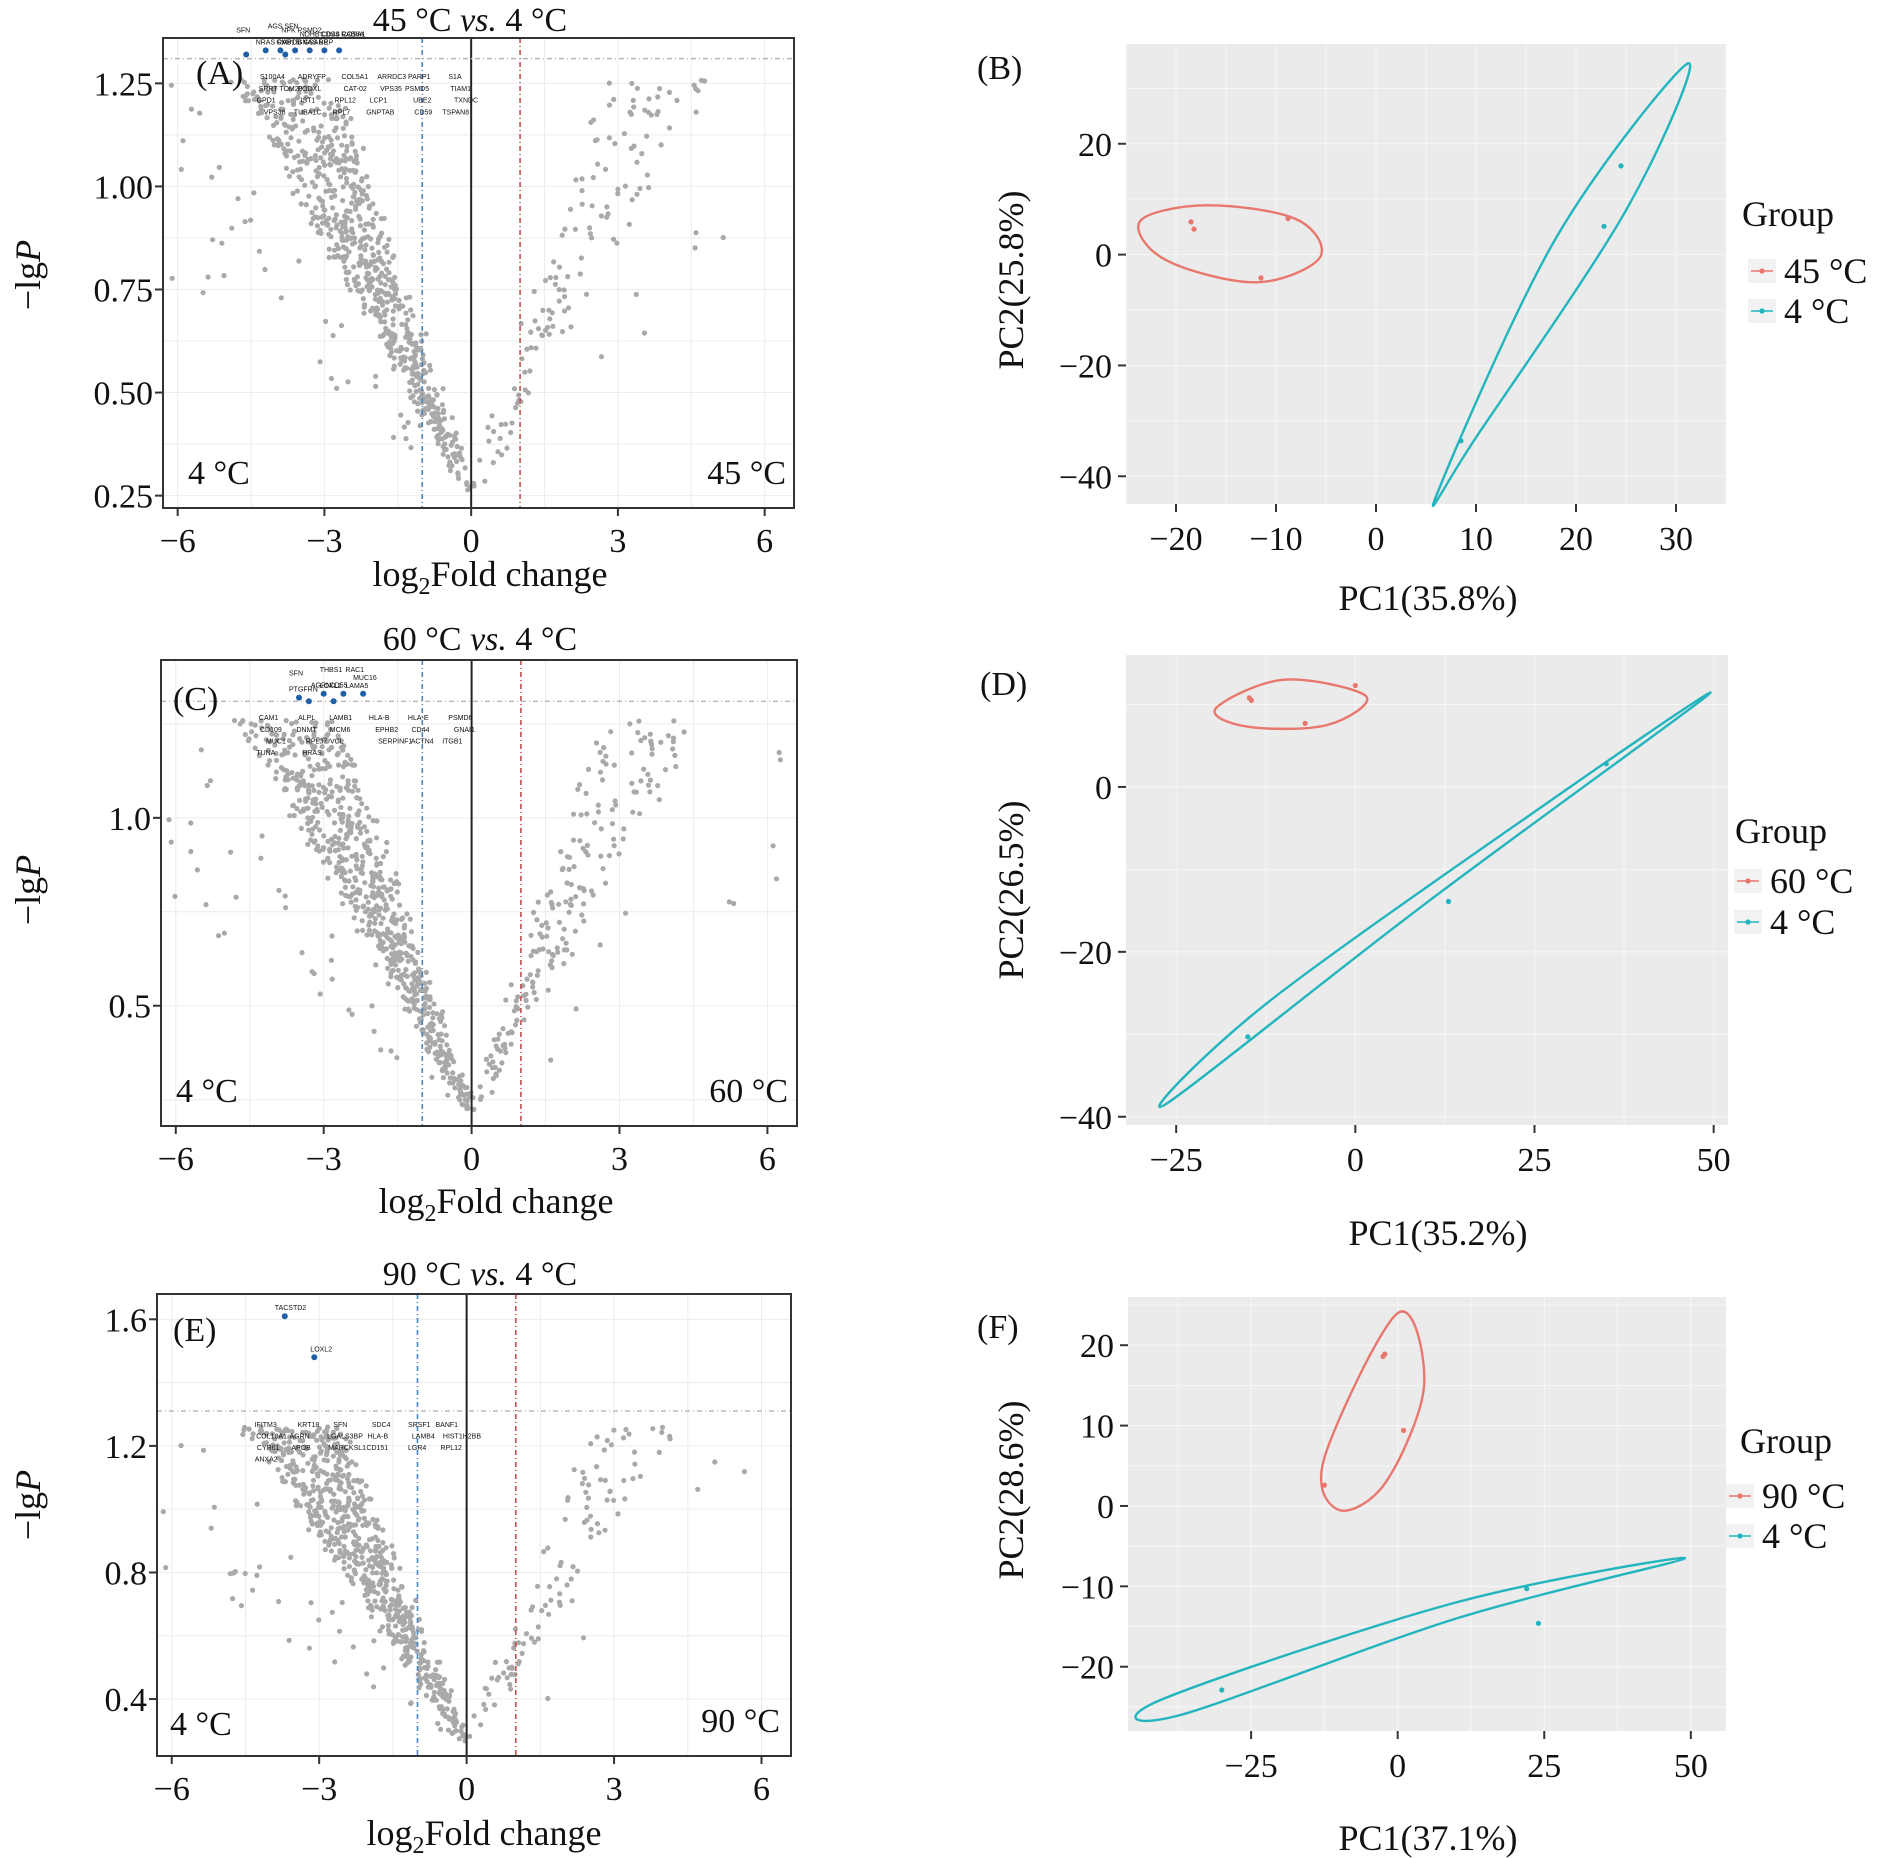  What do you see at coordinates (278, 42) in the screenshot?
I see `significant-gene-label: NRAS RAB15` at bounding box center [278, 42].